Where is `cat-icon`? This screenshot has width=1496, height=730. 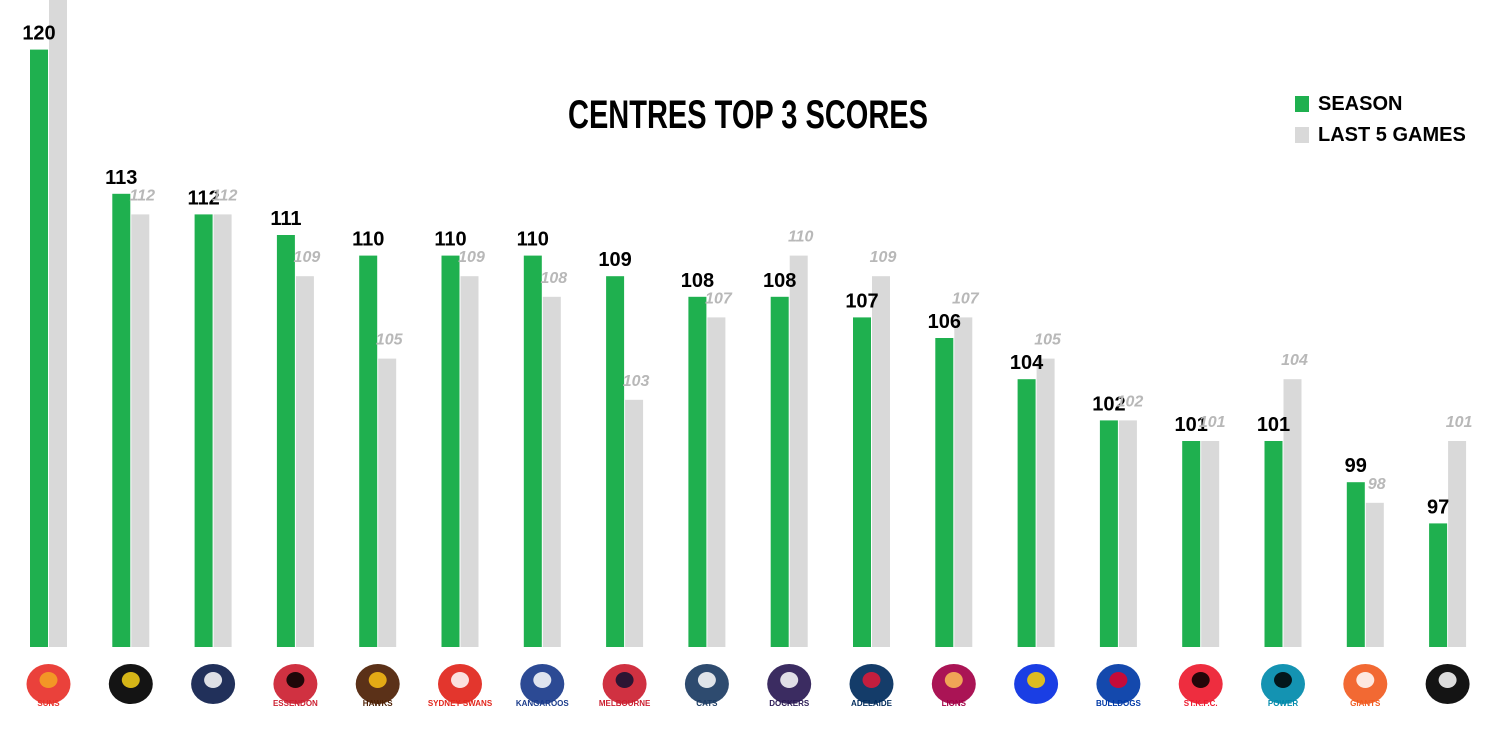
cat-icon is located at coordinates (706, 684).